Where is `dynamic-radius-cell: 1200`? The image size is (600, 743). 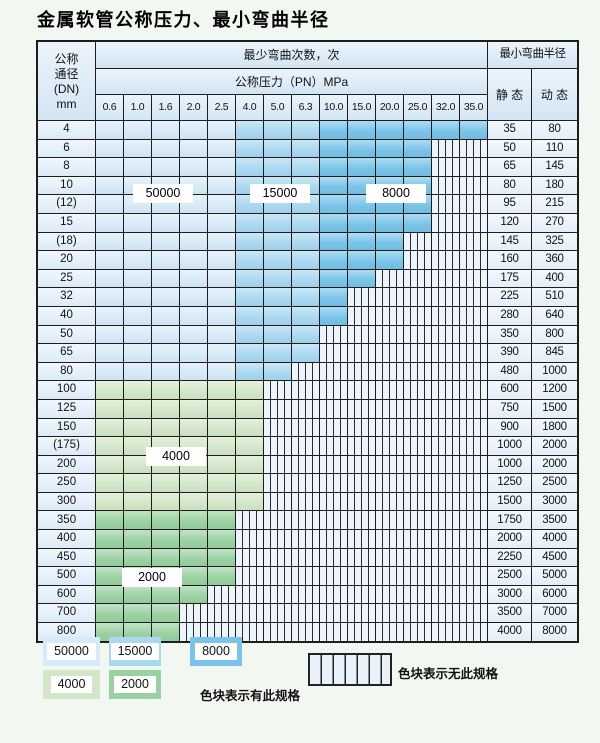 dynamic-radius-cell: 1200 is located at coordinates (554, 390).